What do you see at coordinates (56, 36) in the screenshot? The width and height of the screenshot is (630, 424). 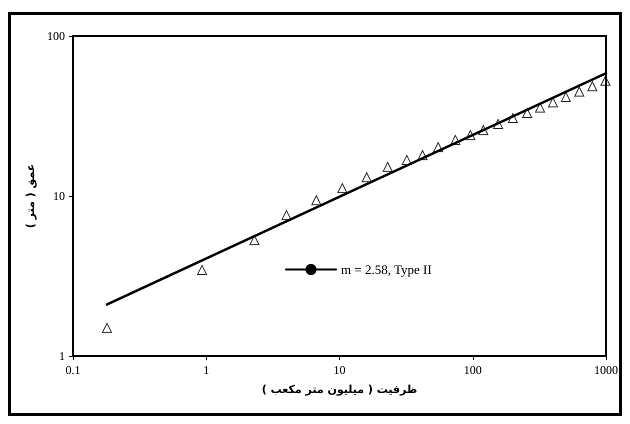 I see `y-tick-label: 100` at bounding box center [56, 36].